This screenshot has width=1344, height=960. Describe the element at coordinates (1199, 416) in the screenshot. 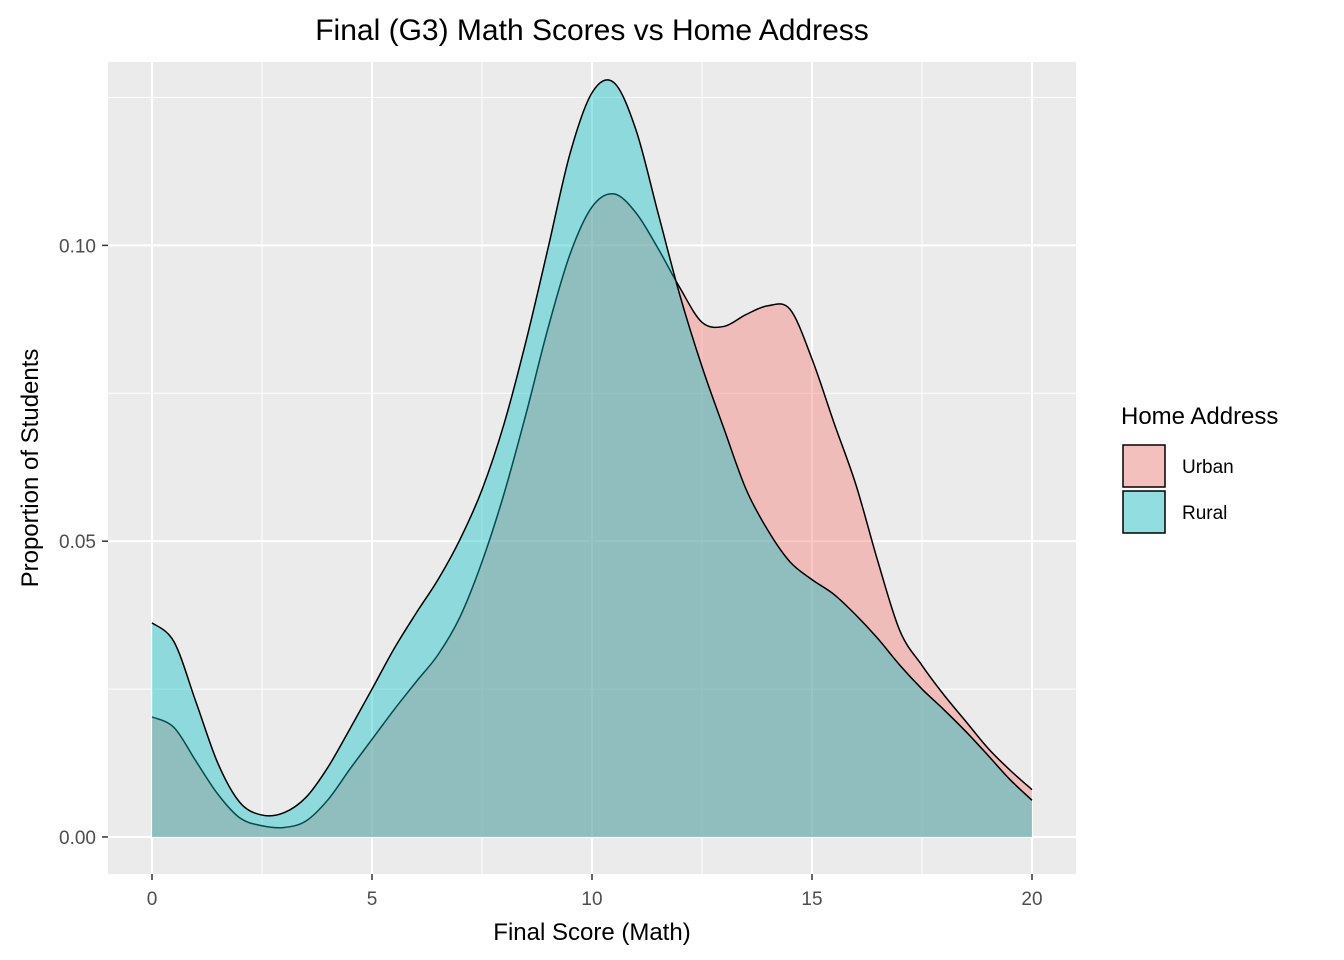

I see `legend-title: Home Address` at that location.